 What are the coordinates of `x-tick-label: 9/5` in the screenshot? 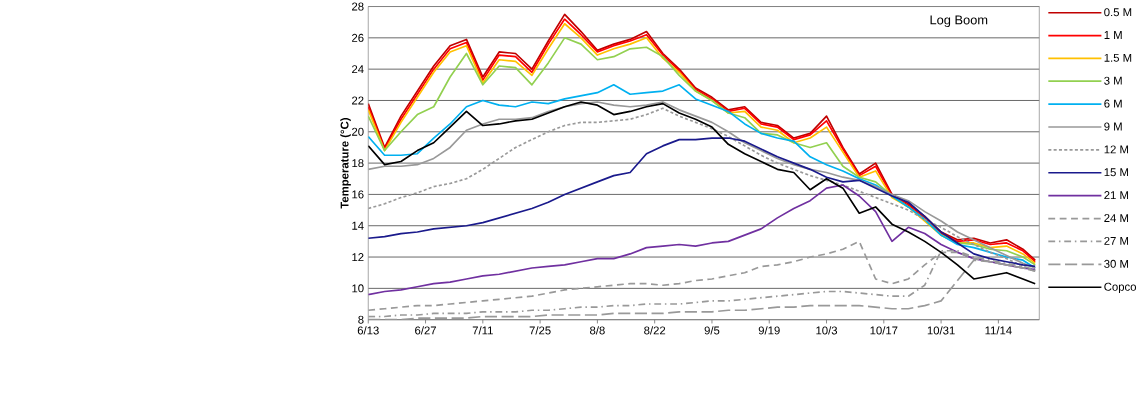 It's located at (712, 330).